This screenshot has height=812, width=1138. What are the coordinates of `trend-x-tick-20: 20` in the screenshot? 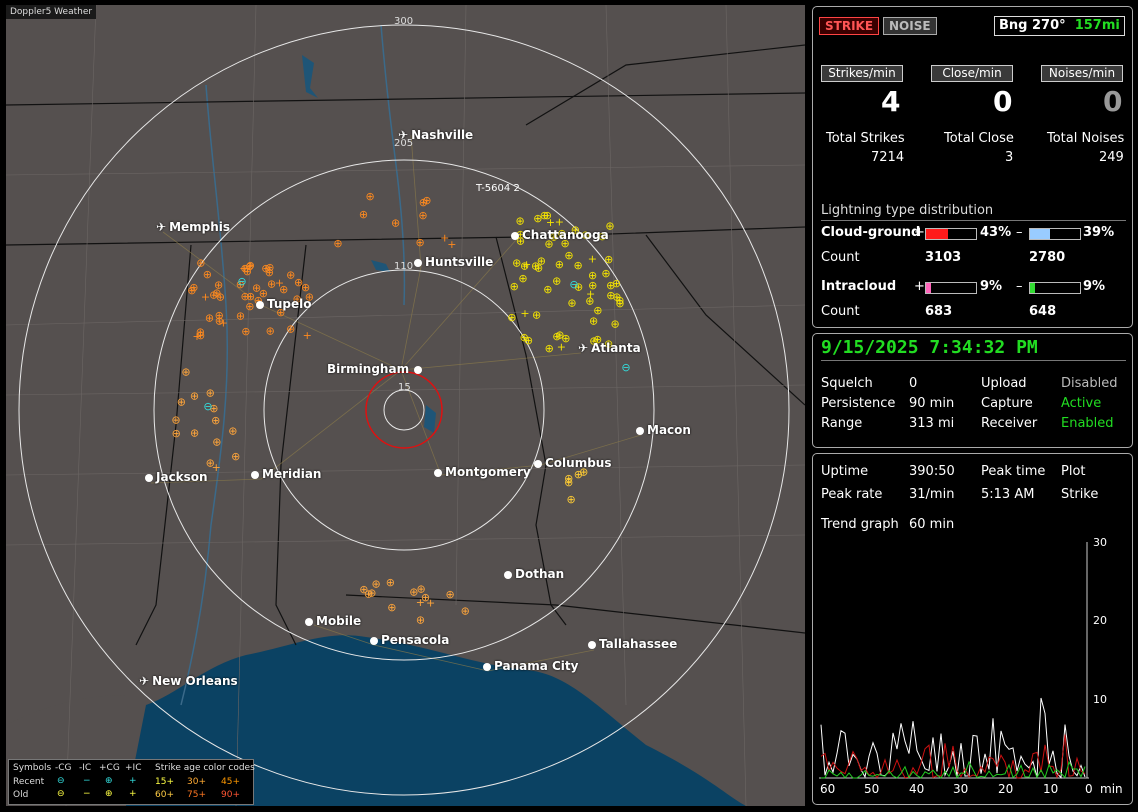 It's located at (1006, 789).